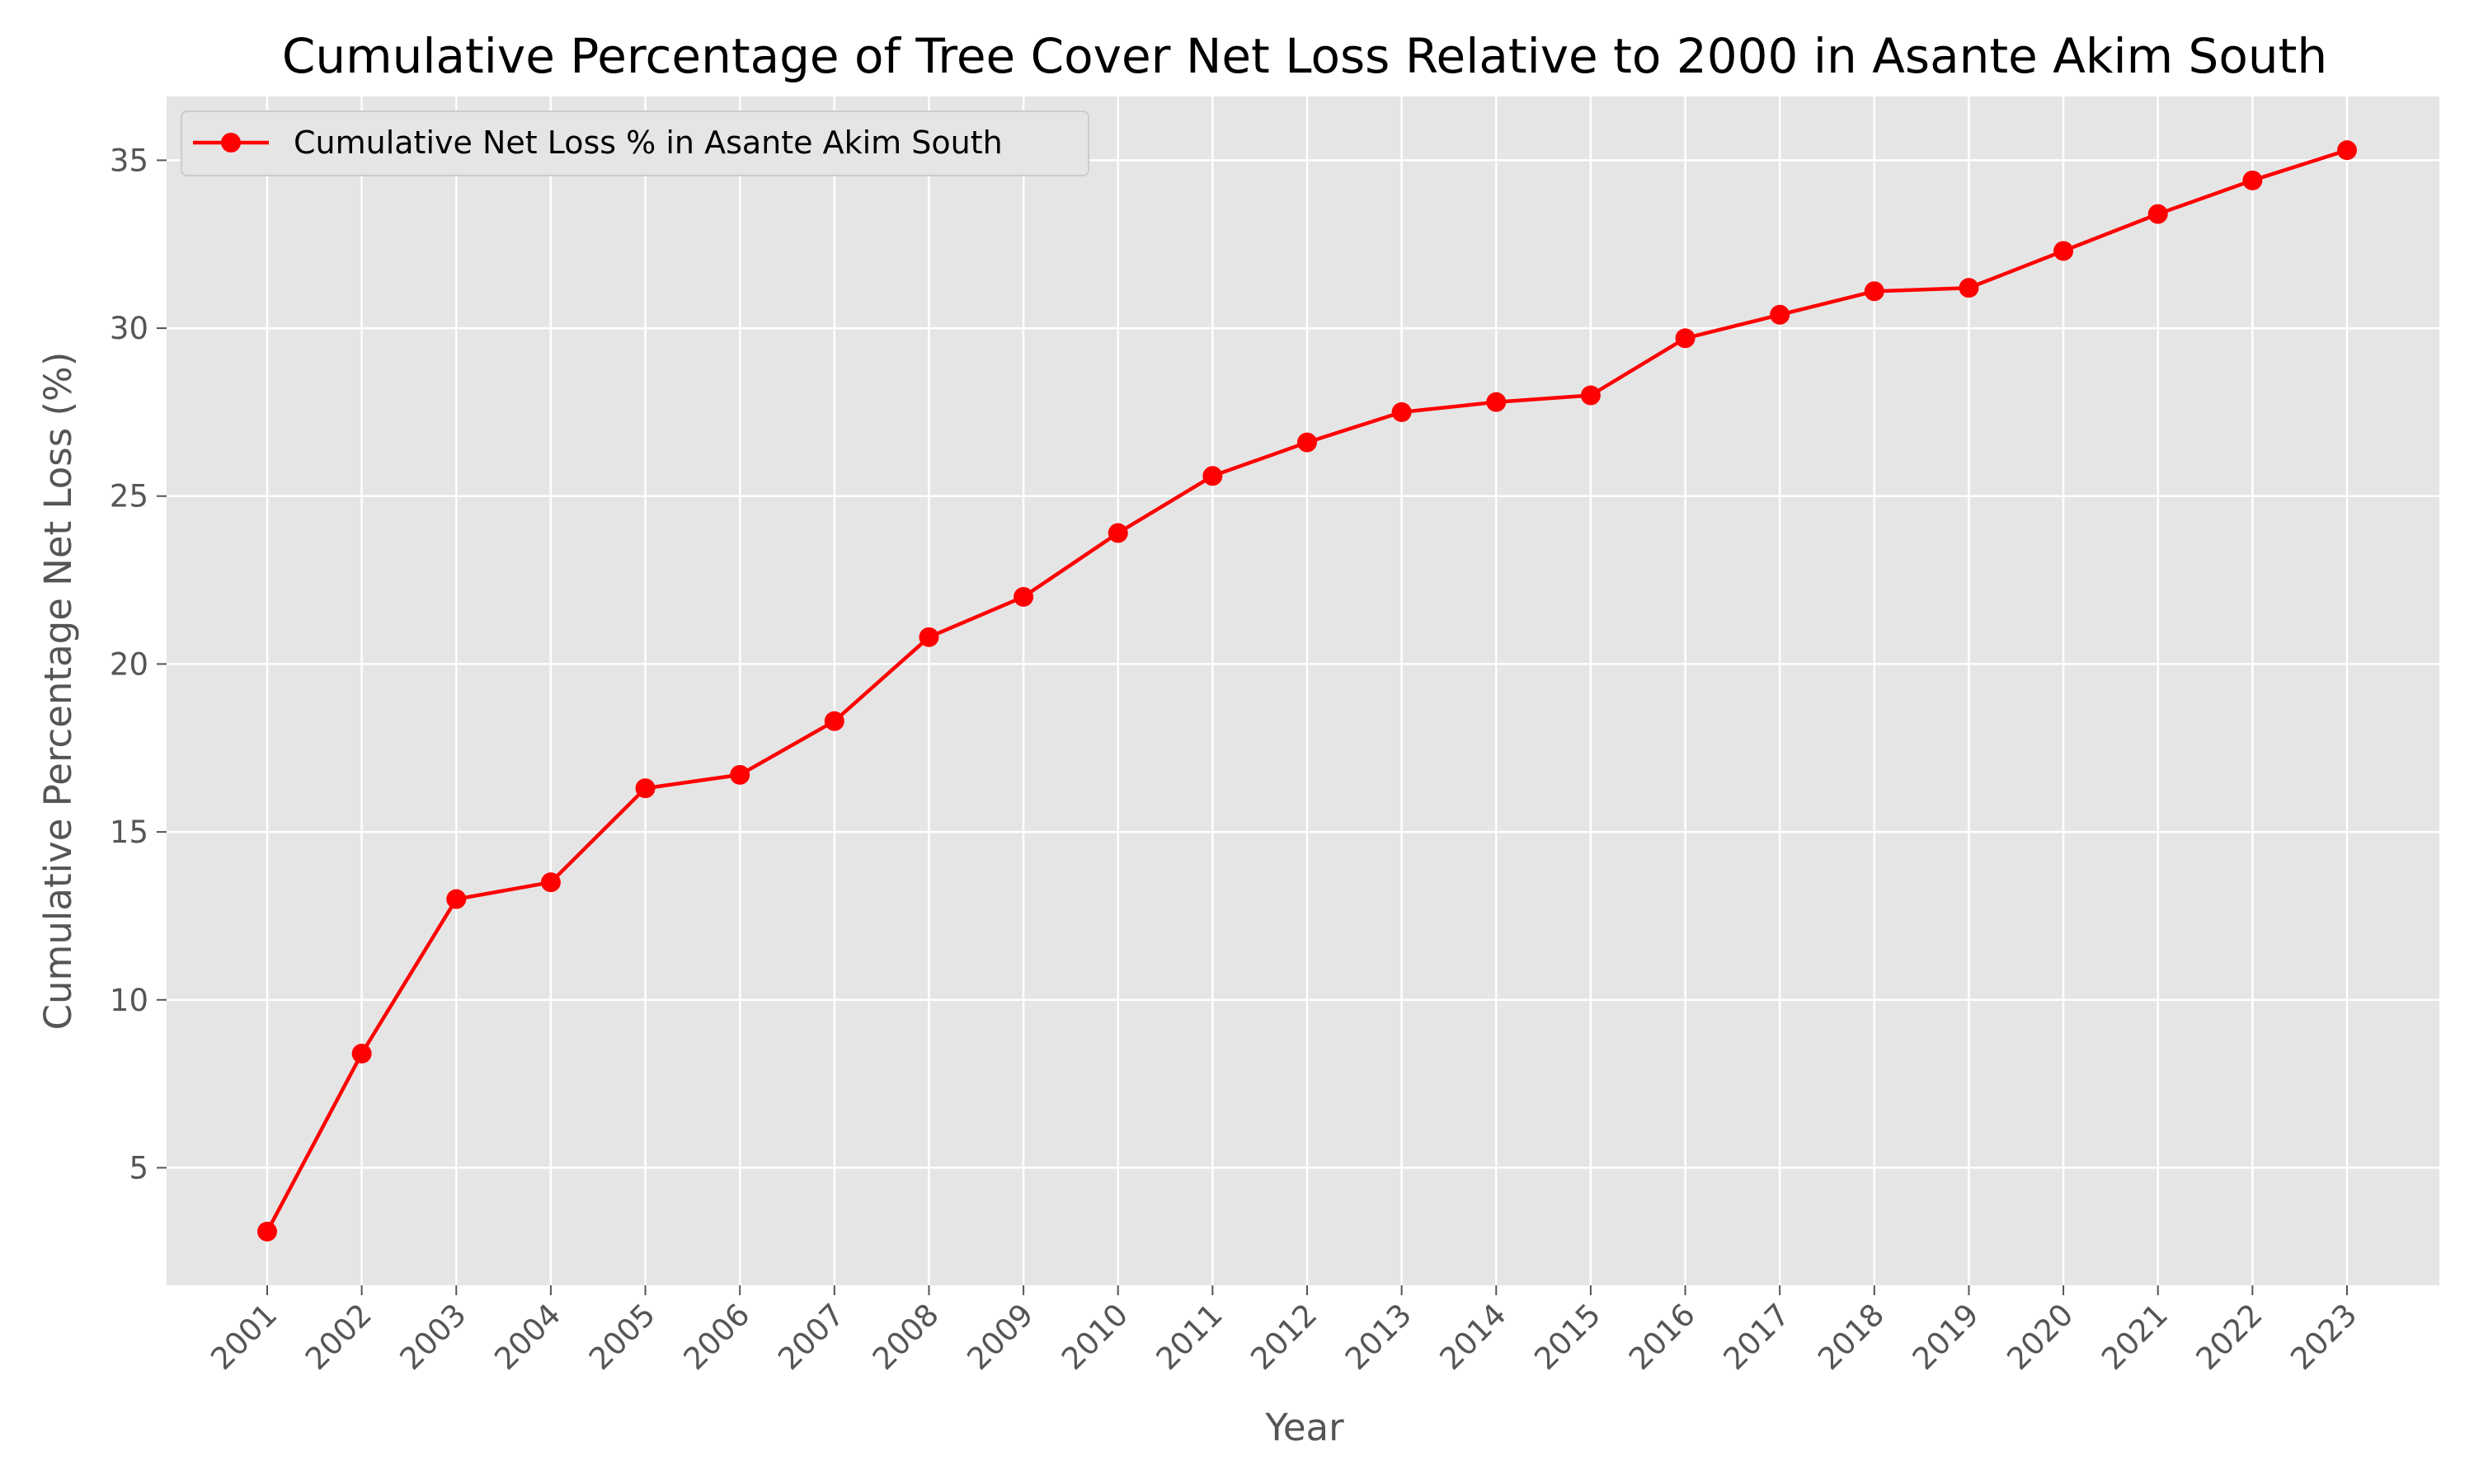 Image resolution: width=2474 pixels, height=1484 pixels. I want to click on y-tick-label: 30, so click(129, 328).